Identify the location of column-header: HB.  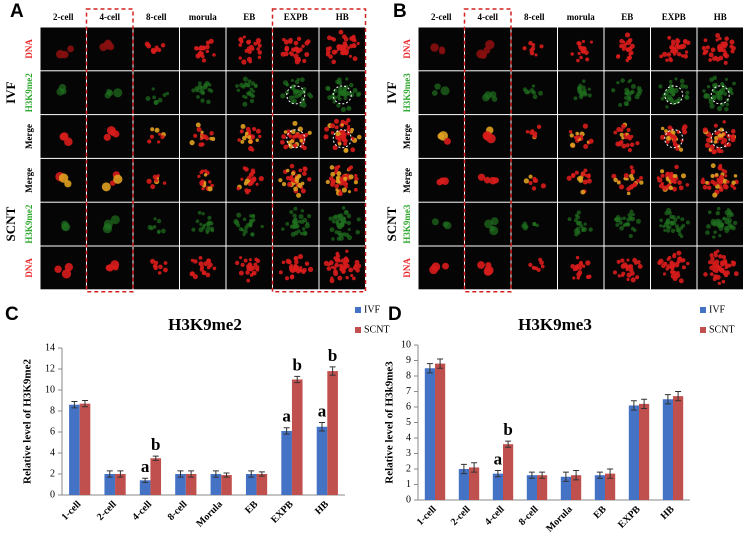
(342, 17).